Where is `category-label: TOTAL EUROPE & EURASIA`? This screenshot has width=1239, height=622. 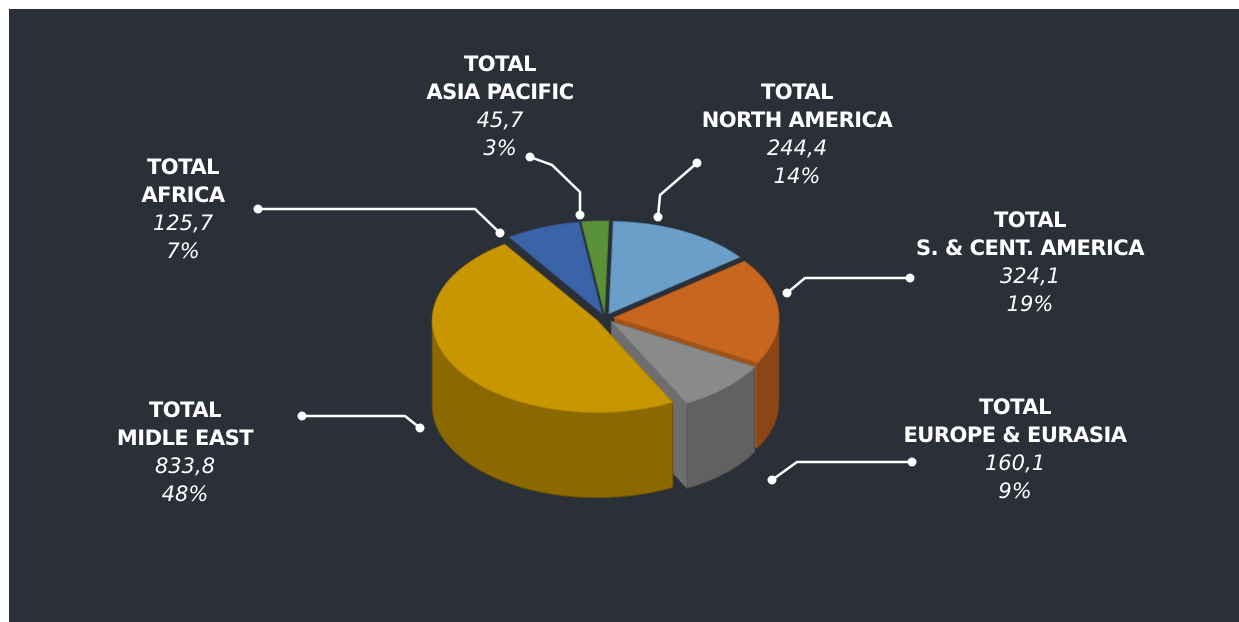 category-label: TOTAL EUROPE & EURASIA is located at coordinates (1015, 421).